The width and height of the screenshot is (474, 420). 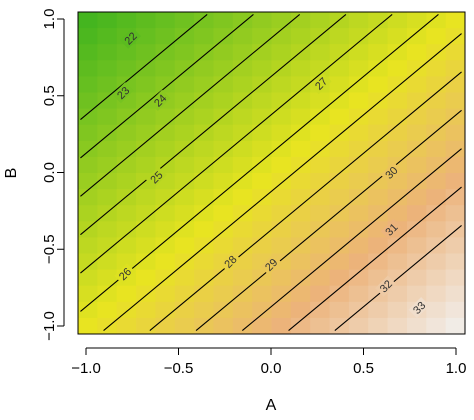 I want to click on y-tick-label: 0.5, so click(x=49, y=95).